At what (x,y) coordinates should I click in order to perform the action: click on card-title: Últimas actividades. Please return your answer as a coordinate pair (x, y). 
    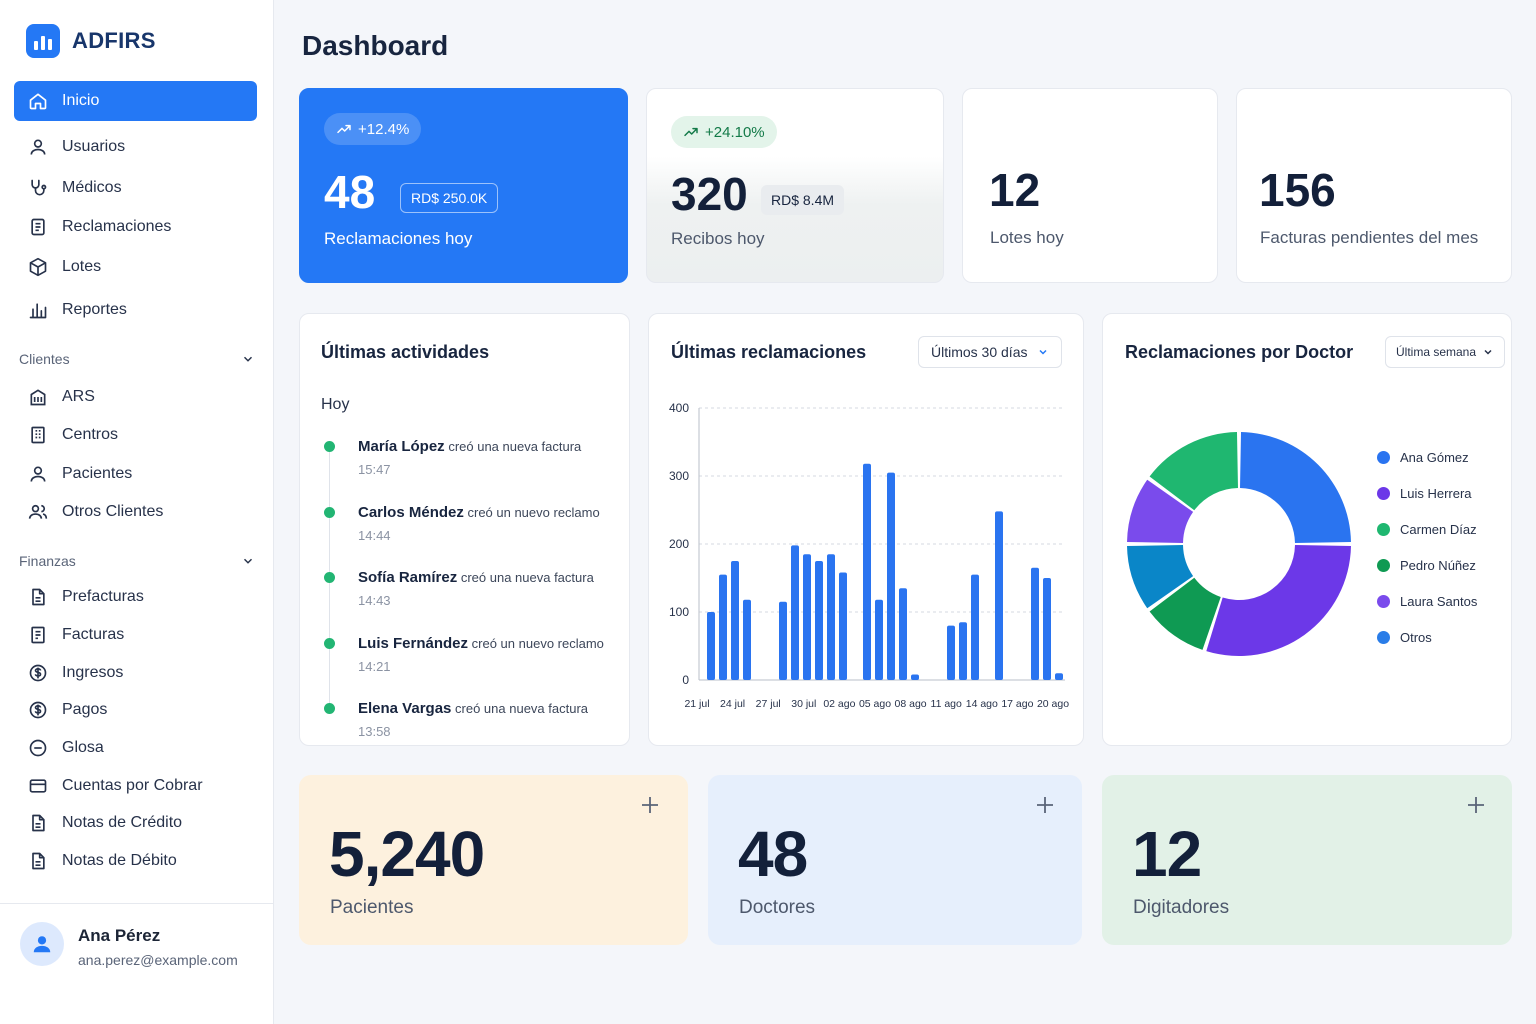
    Looking at the image, I should click on (405, 352).